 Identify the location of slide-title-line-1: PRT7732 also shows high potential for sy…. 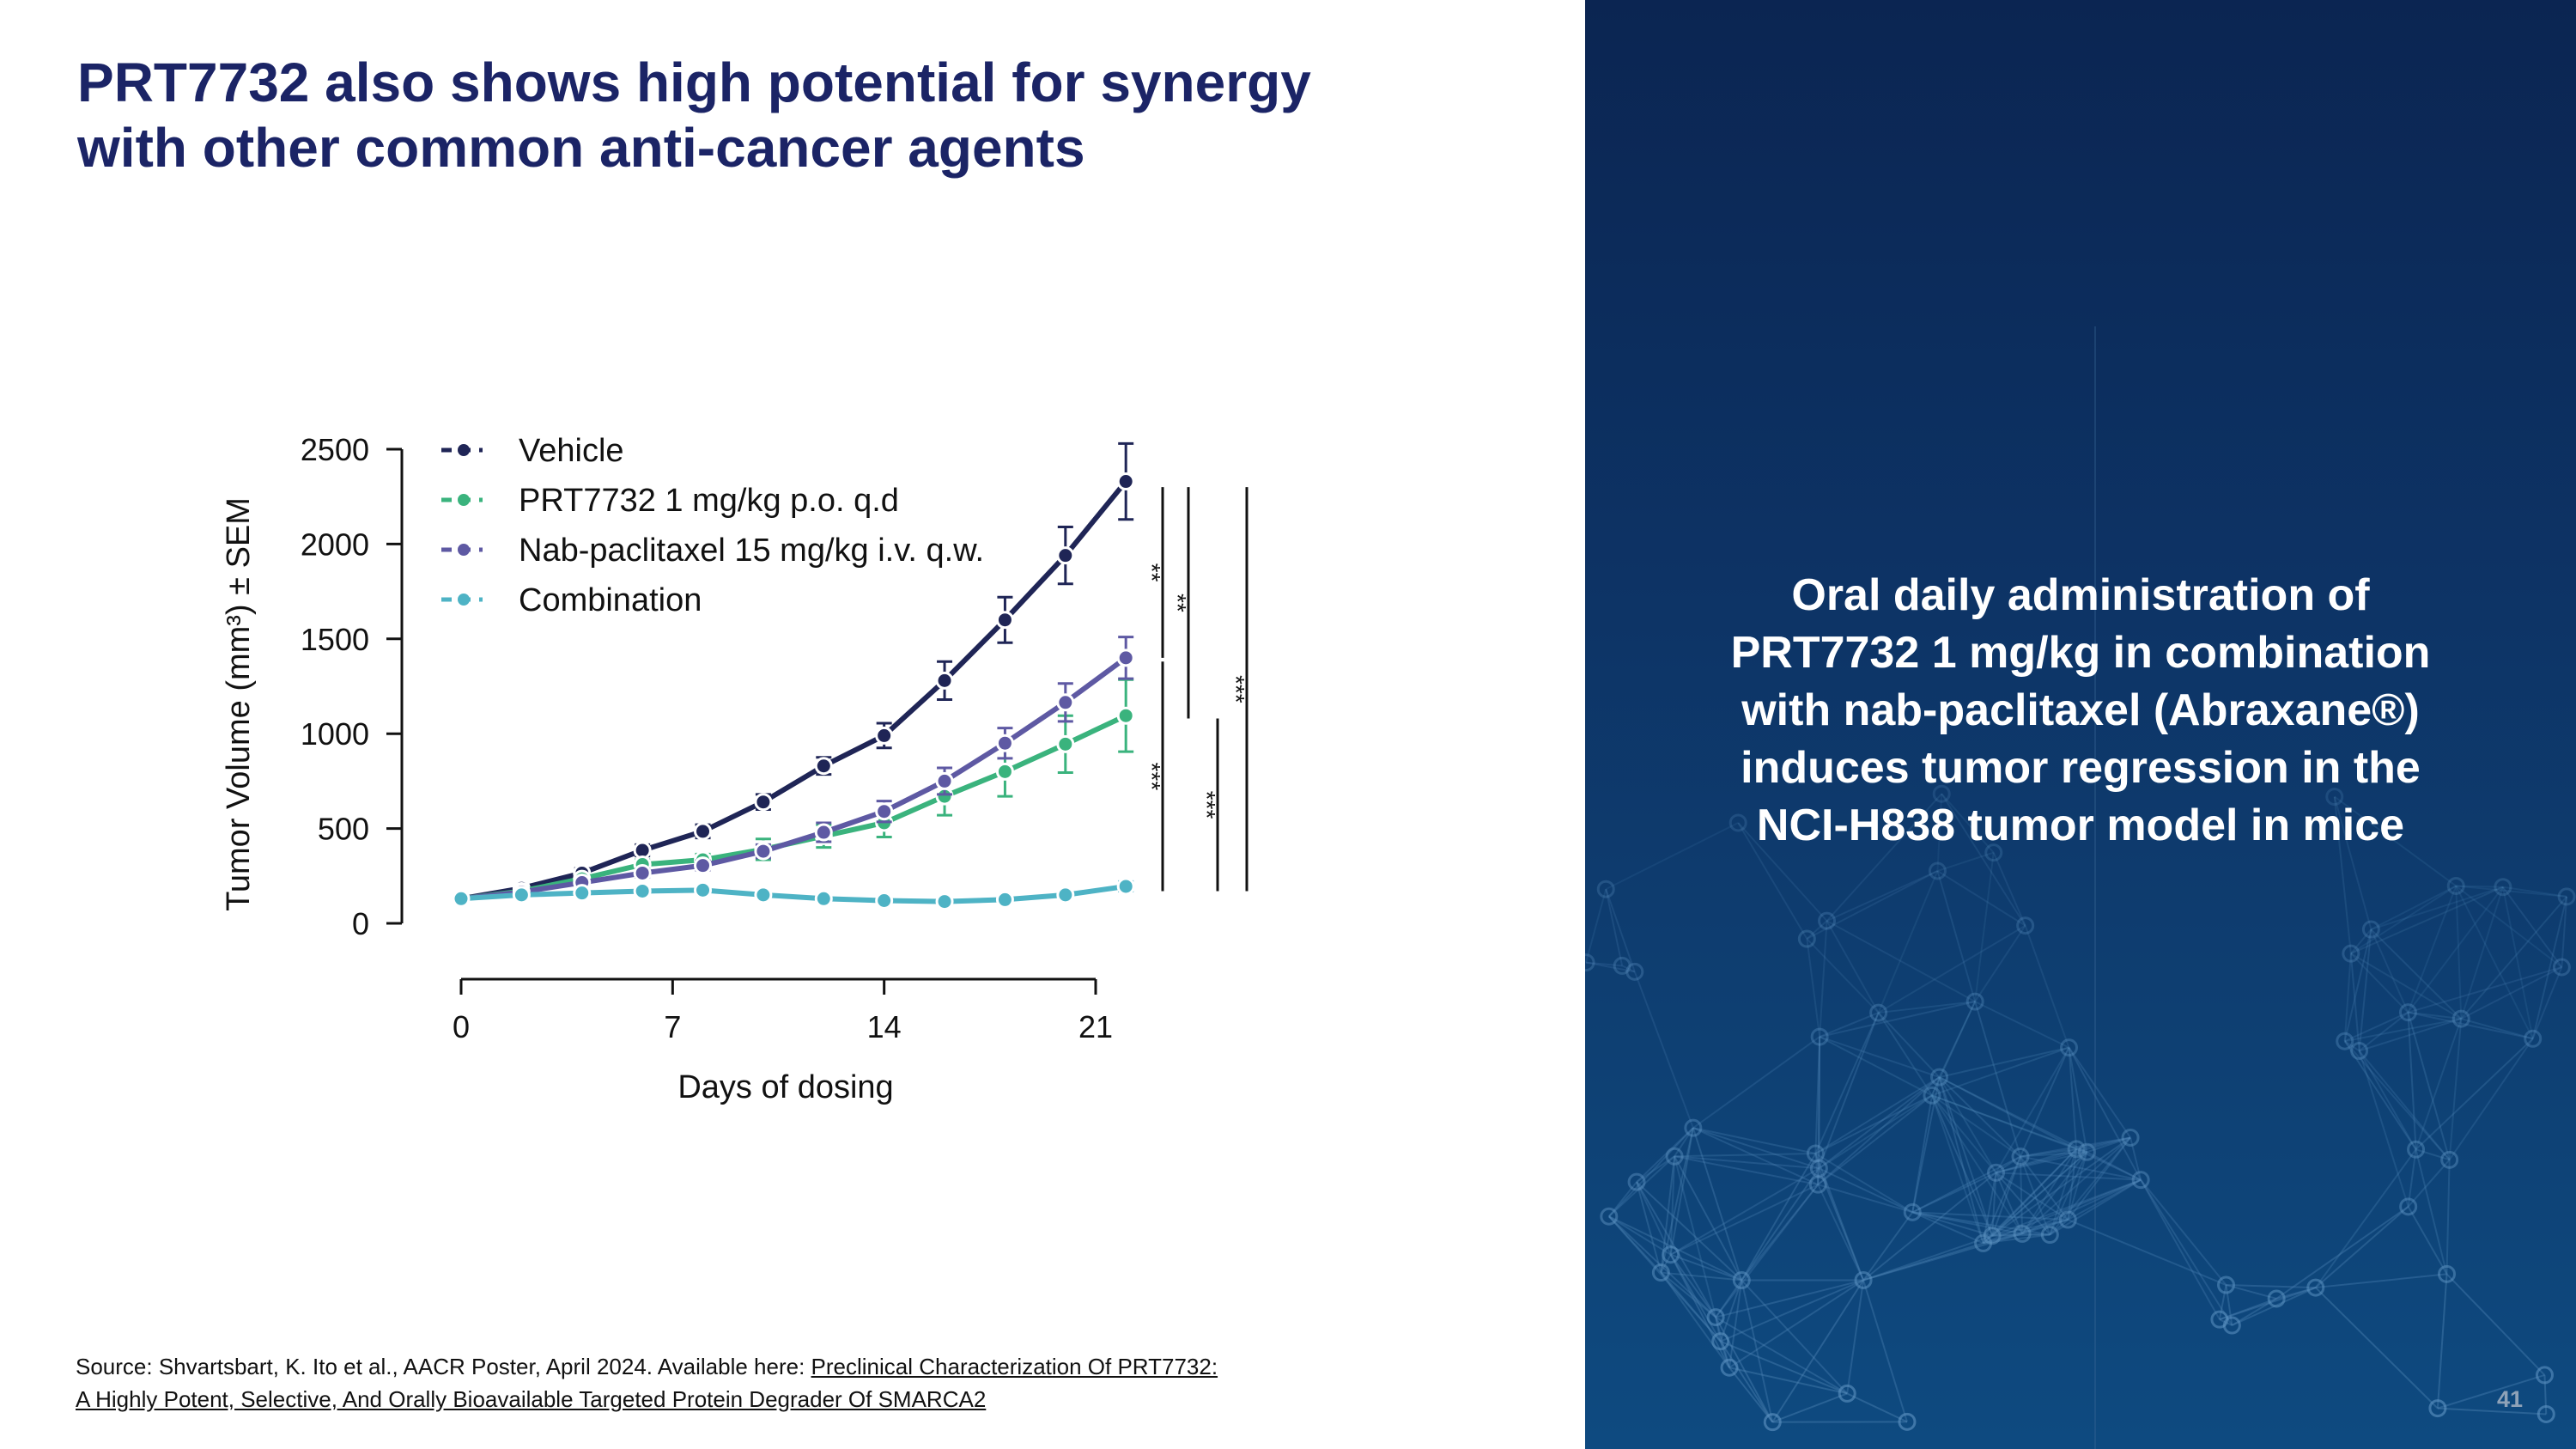
(694, 82).